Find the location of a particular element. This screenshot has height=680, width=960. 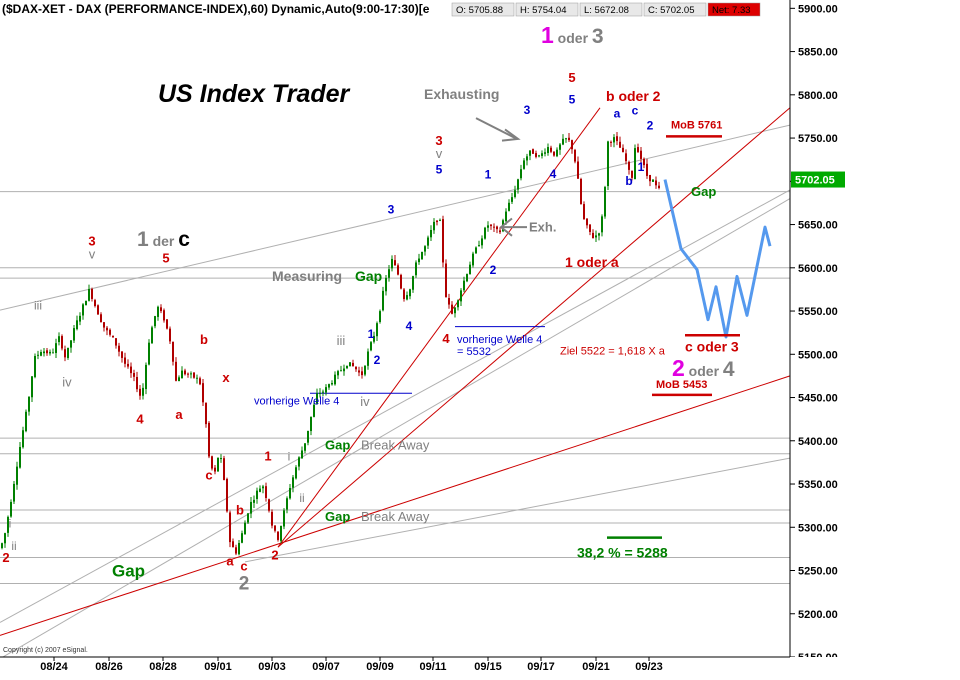

wave-label-wave-1-der-c: 1 der c is located at coordinates (163, 239).